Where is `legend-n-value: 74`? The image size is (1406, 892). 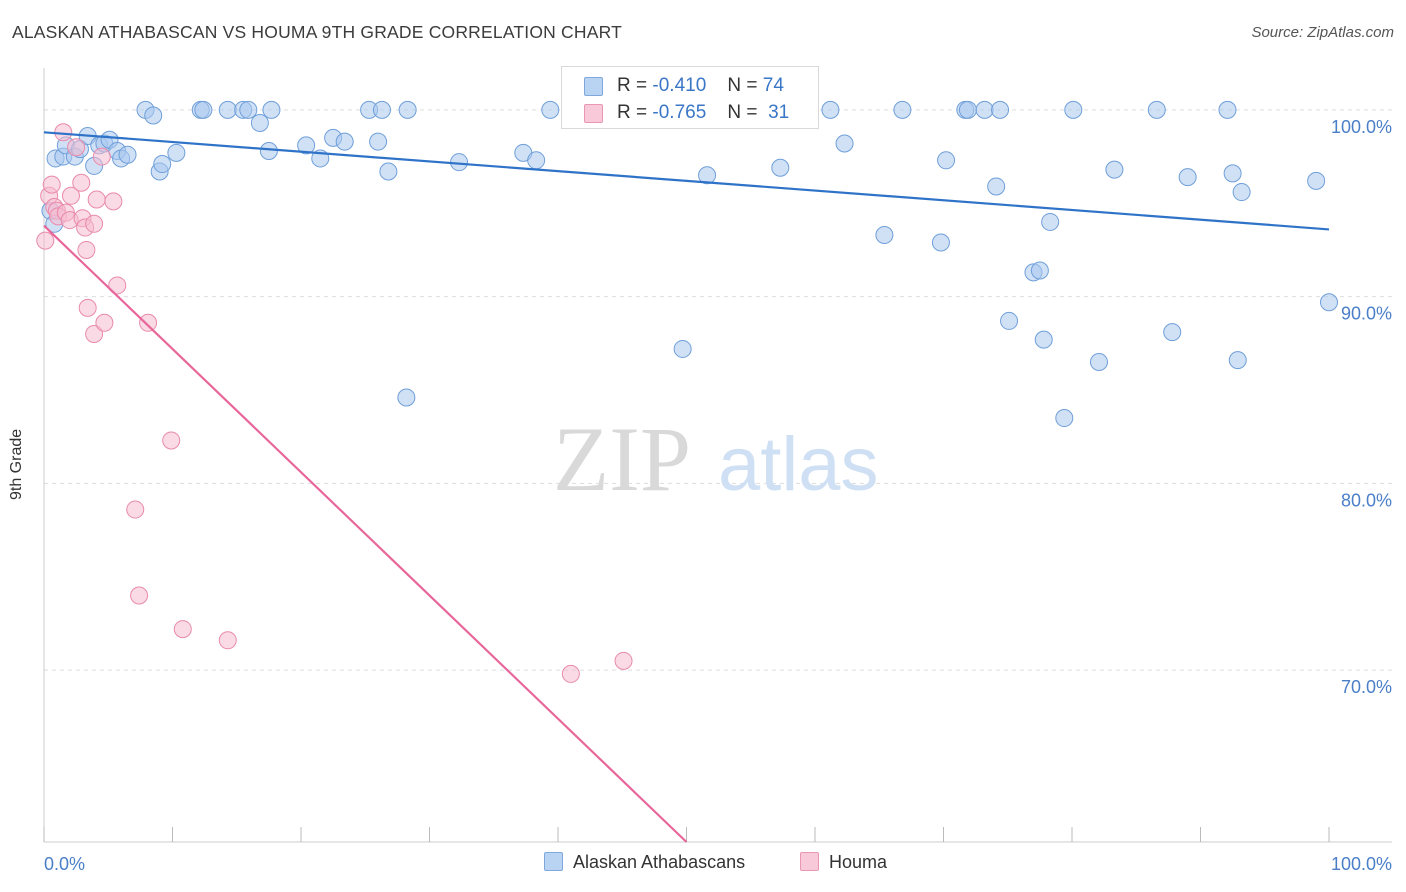
legend-n-value: 74 is located at coordinates (773, 85).